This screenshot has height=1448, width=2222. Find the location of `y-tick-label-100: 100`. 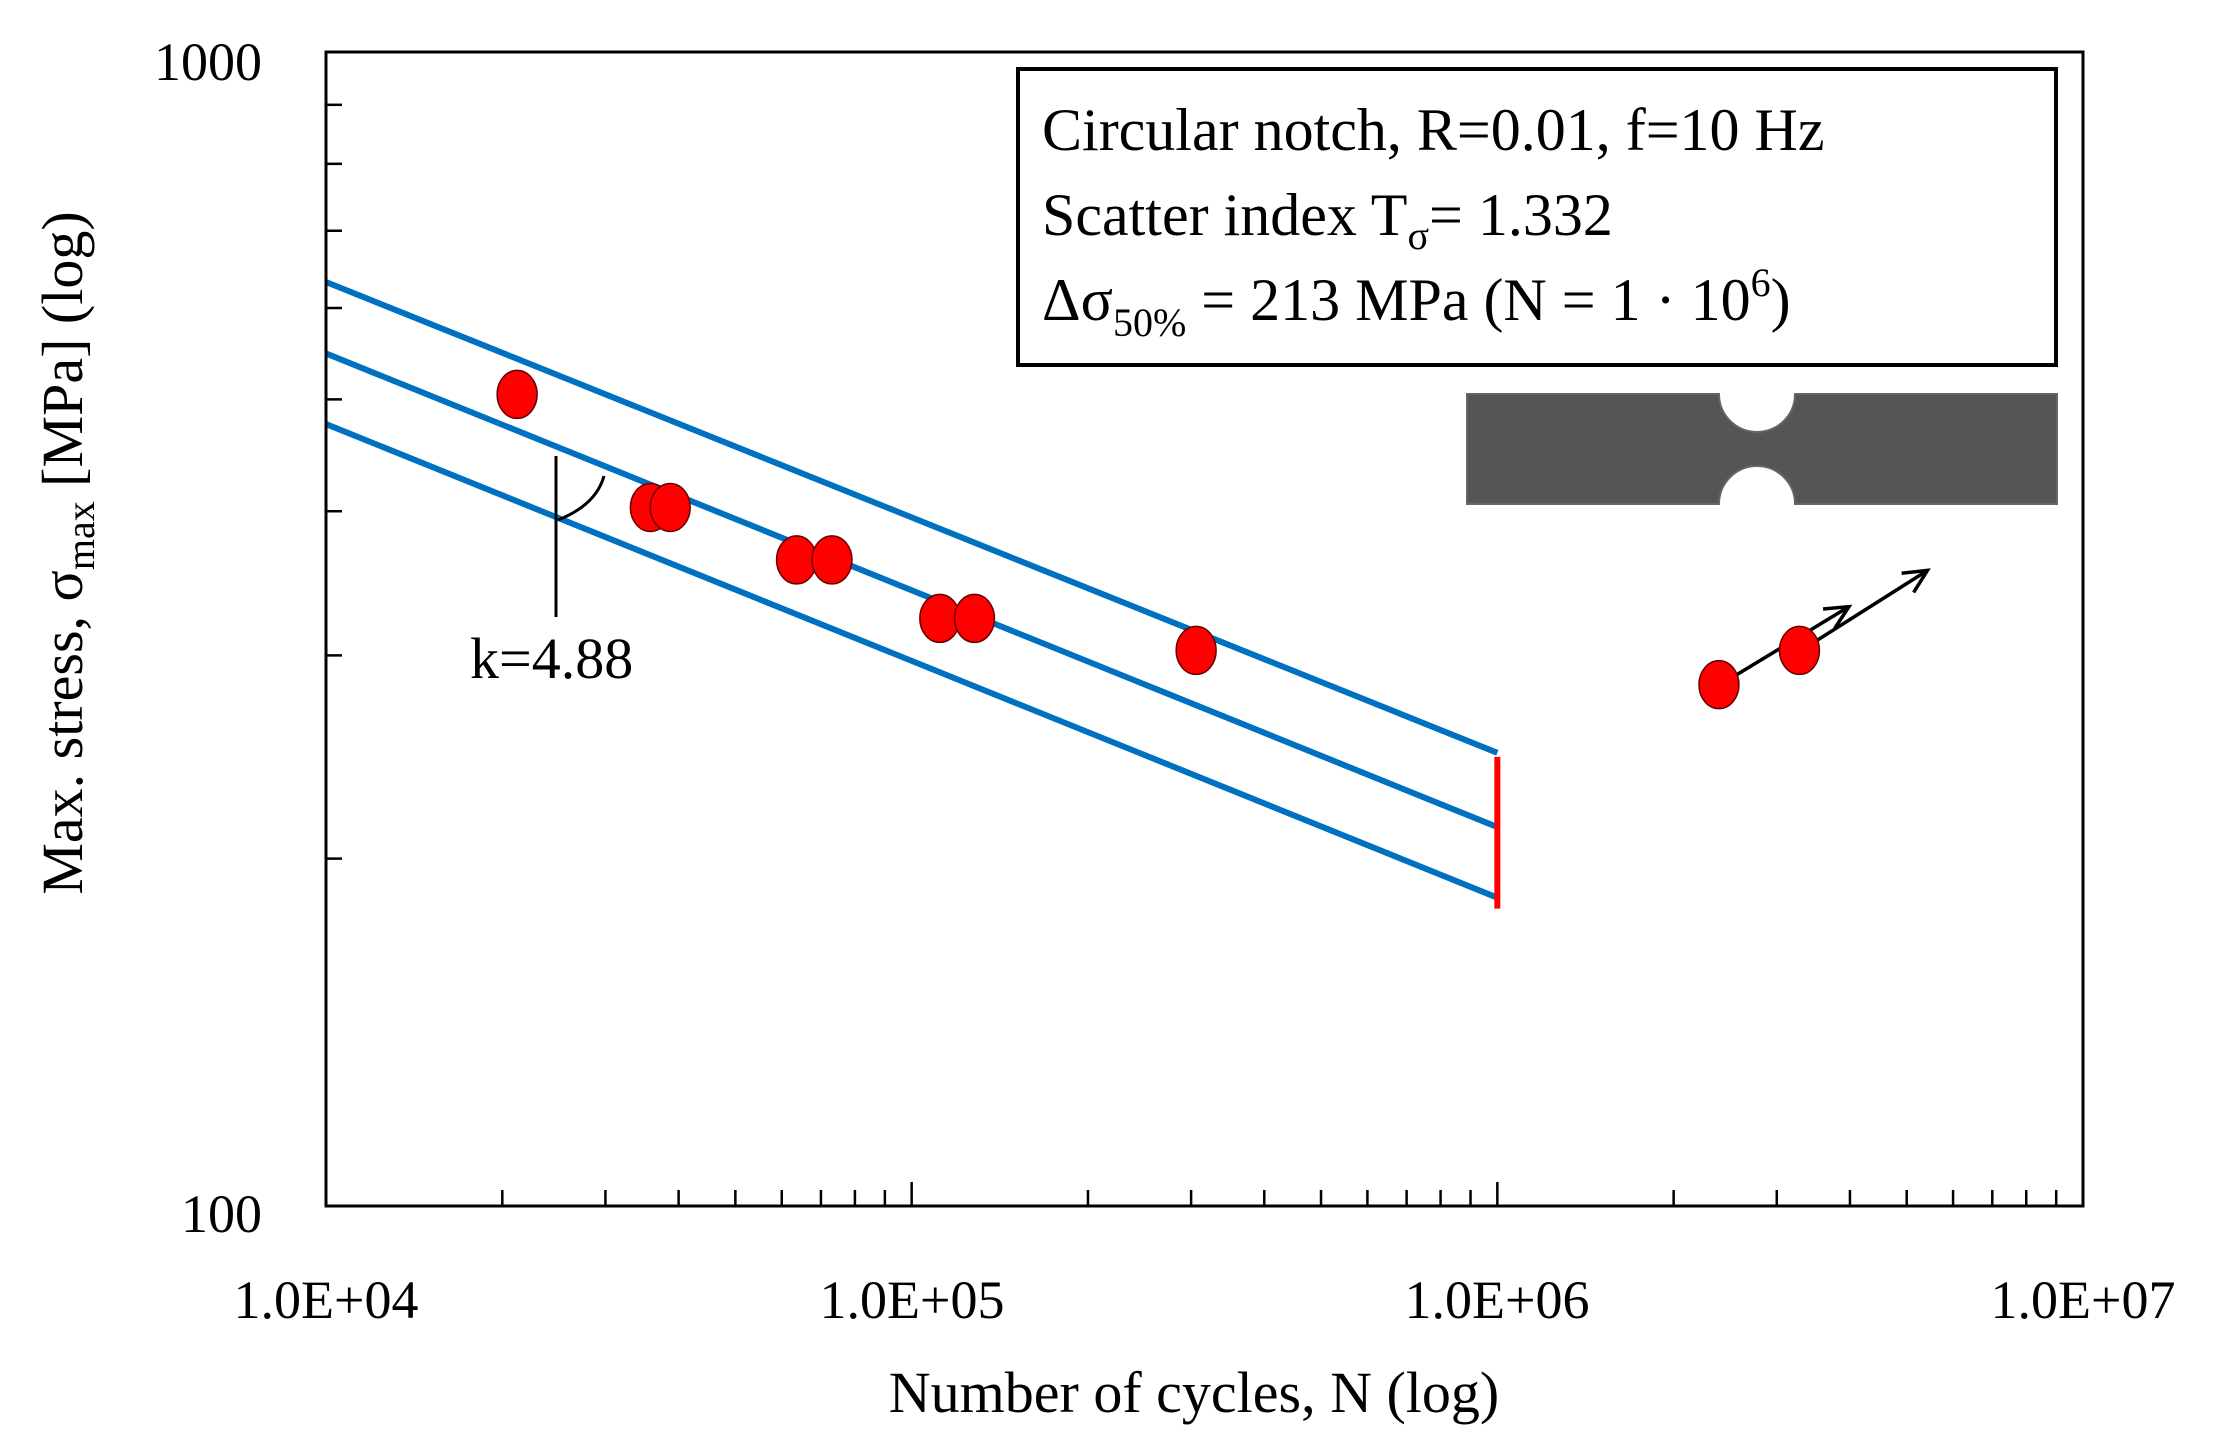

y-tick-label-100: 100 is located at coordinates (221, 1214).